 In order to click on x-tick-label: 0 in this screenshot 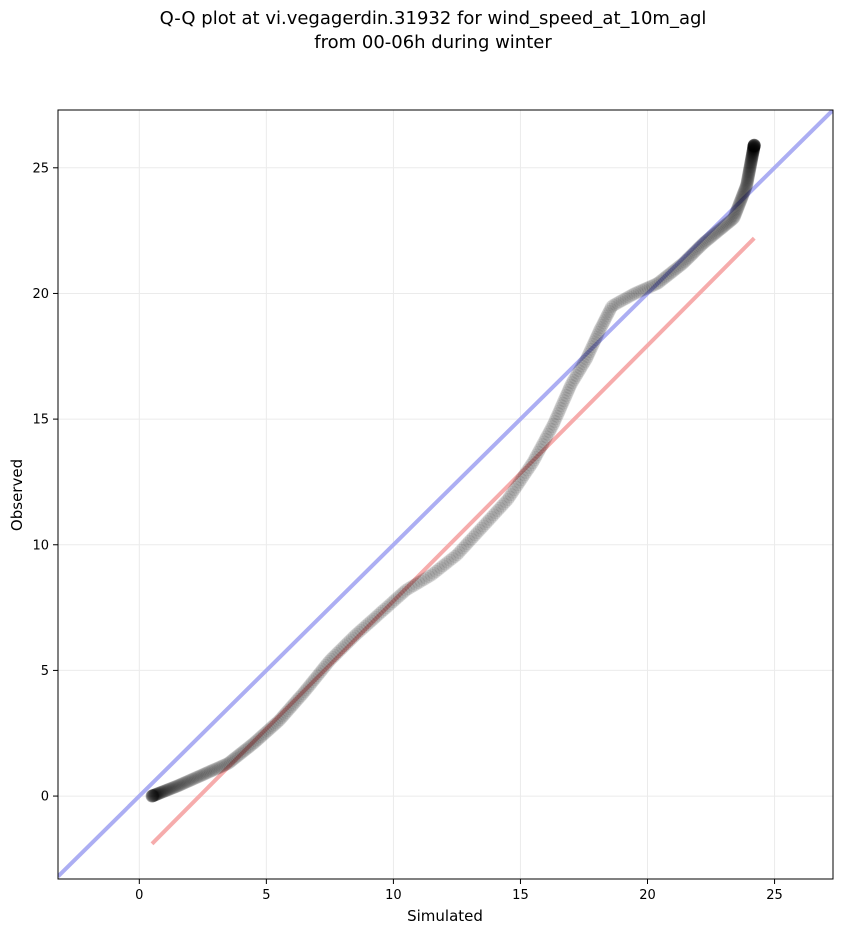, I will do `click(139, 895)`.